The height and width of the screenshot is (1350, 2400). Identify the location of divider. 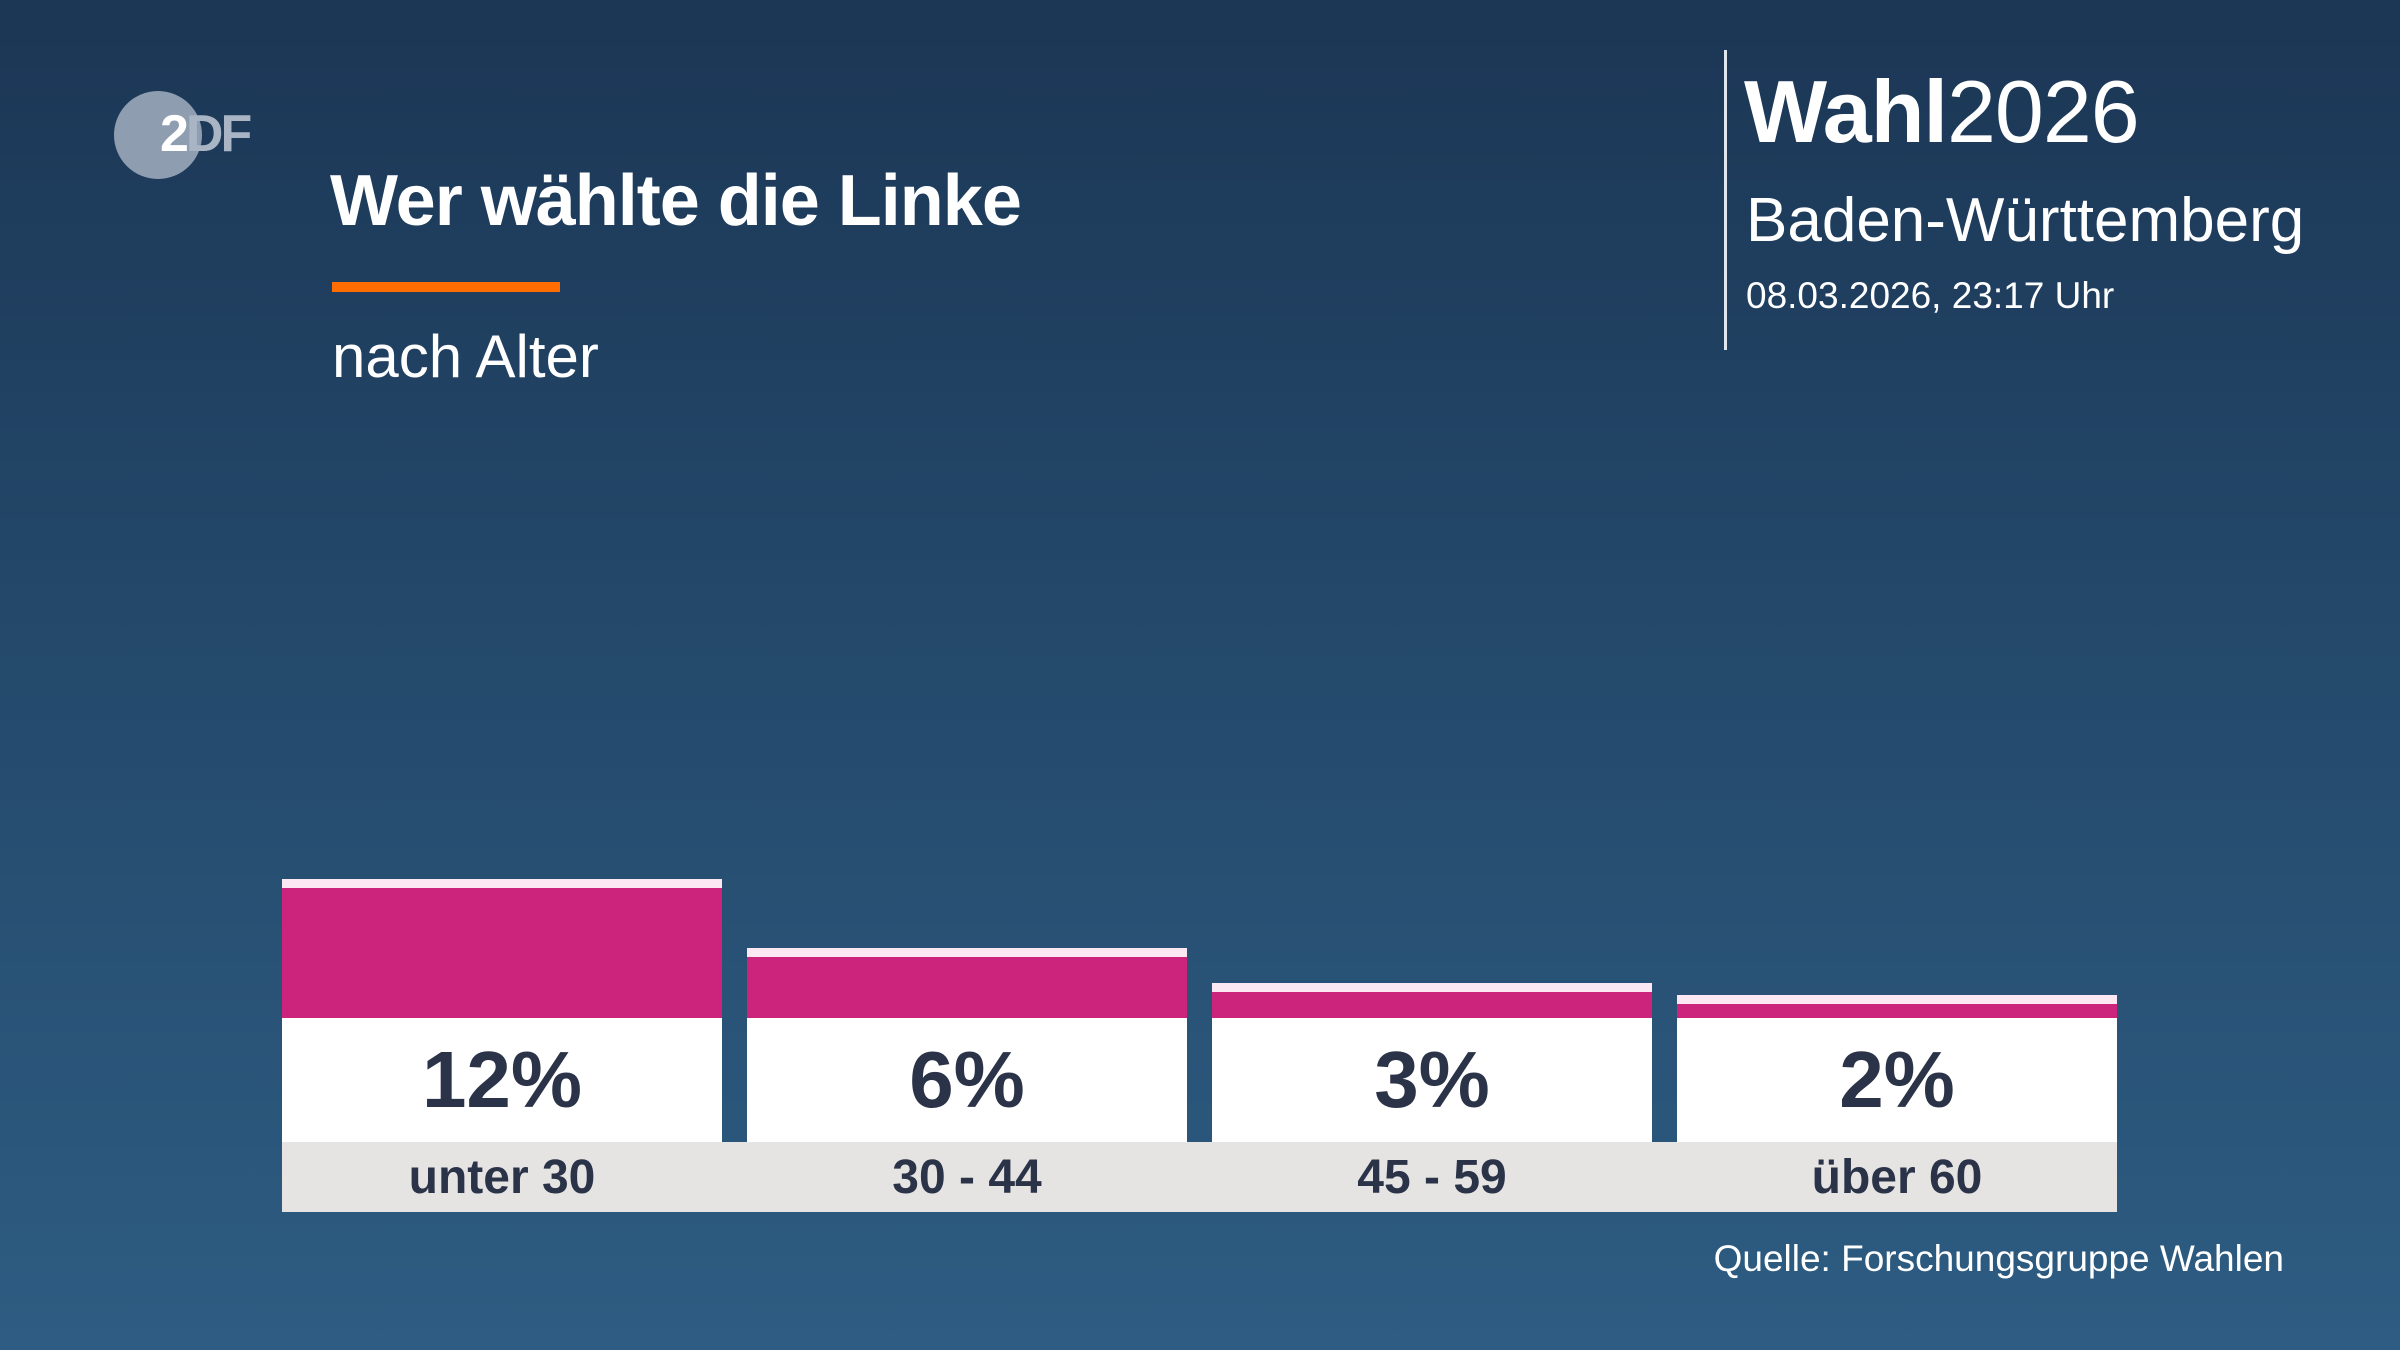
(1725, 200).